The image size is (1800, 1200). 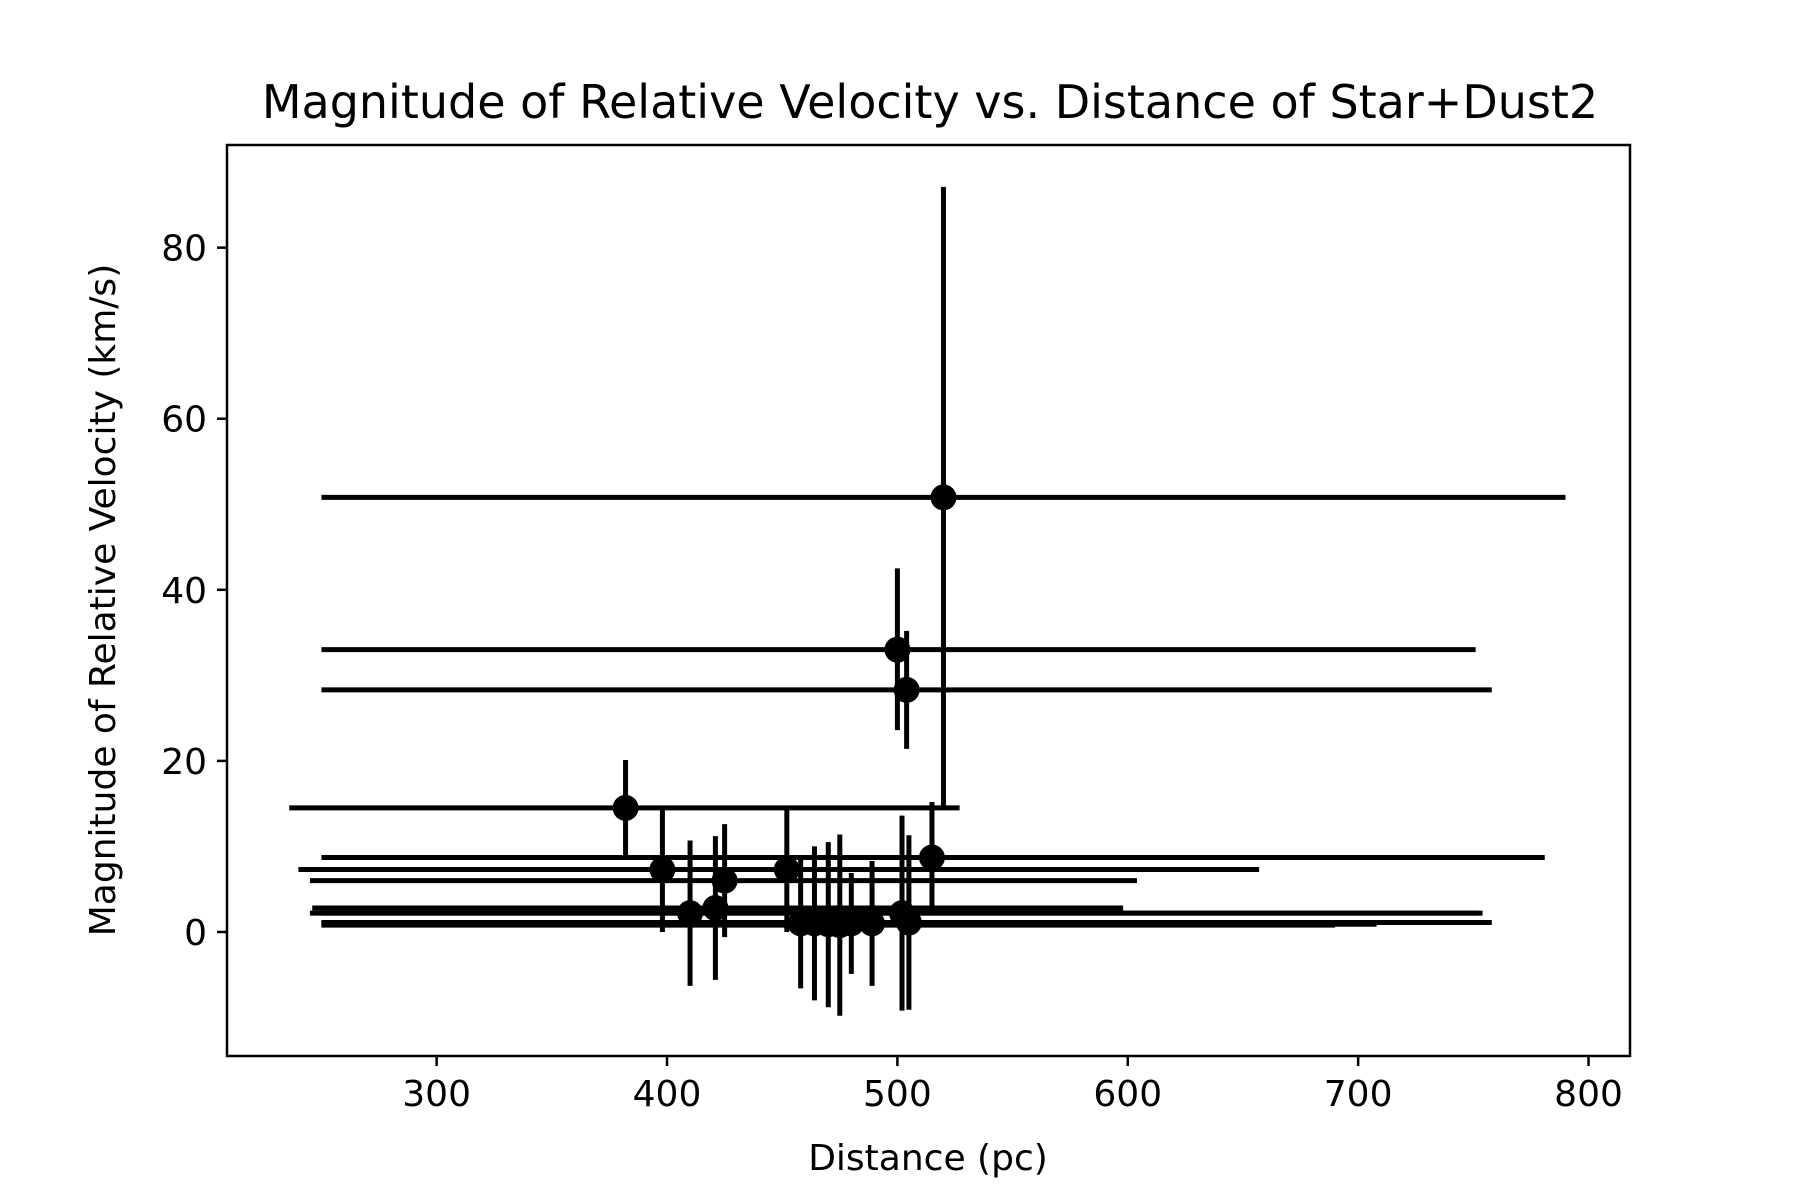 I want to click on x-axis-ticks: 300 400 500 600 700 800, so click(x=1012, y=1085).